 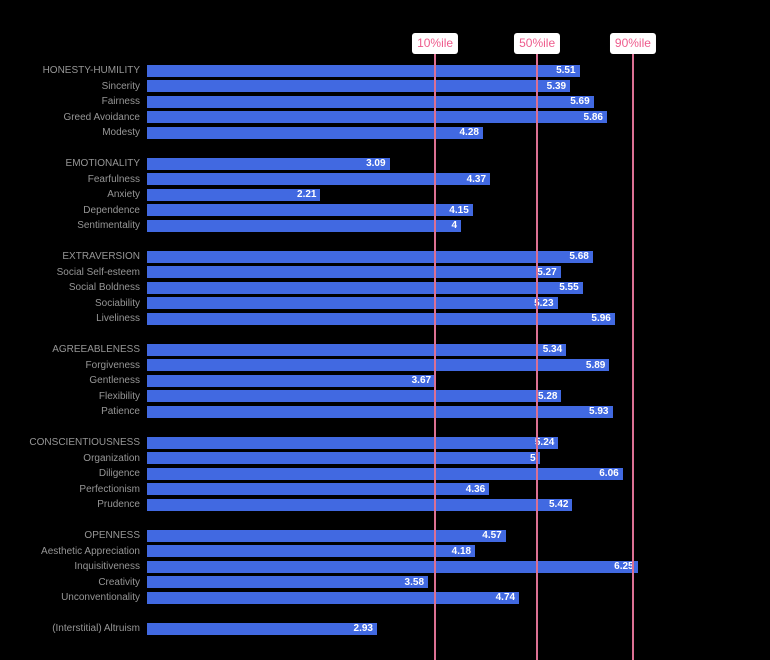 I want to click on bar-row-flexibility: Flexibility 5.28, so click(x=385, y=397).